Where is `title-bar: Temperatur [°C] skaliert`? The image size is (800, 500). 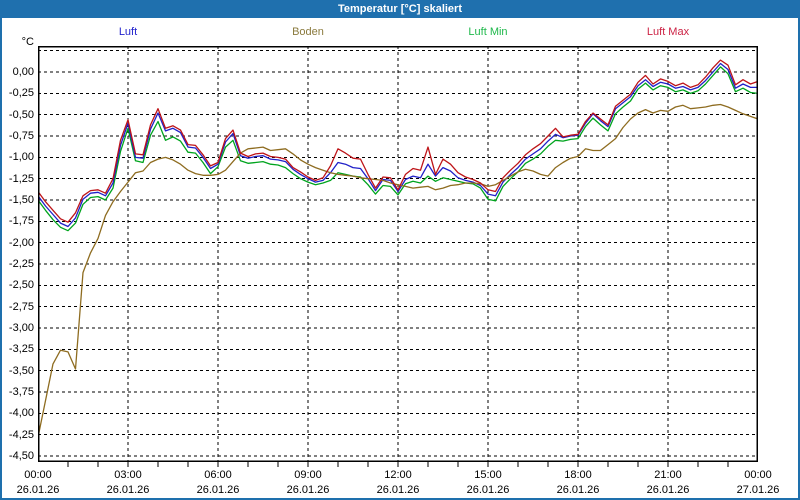
title-bar: Temperatur [°C] skaliert is located at coordinates (400, 9).